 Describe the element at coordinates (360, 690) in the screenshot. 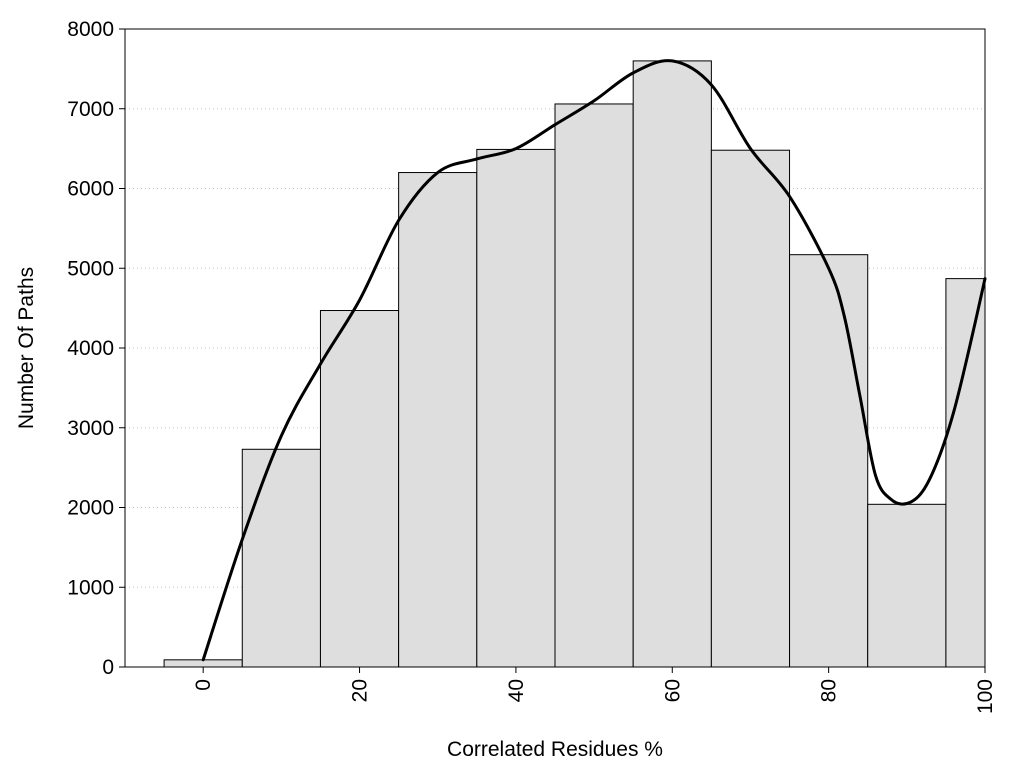

I see `x-tick-label-20: 20` at that location.